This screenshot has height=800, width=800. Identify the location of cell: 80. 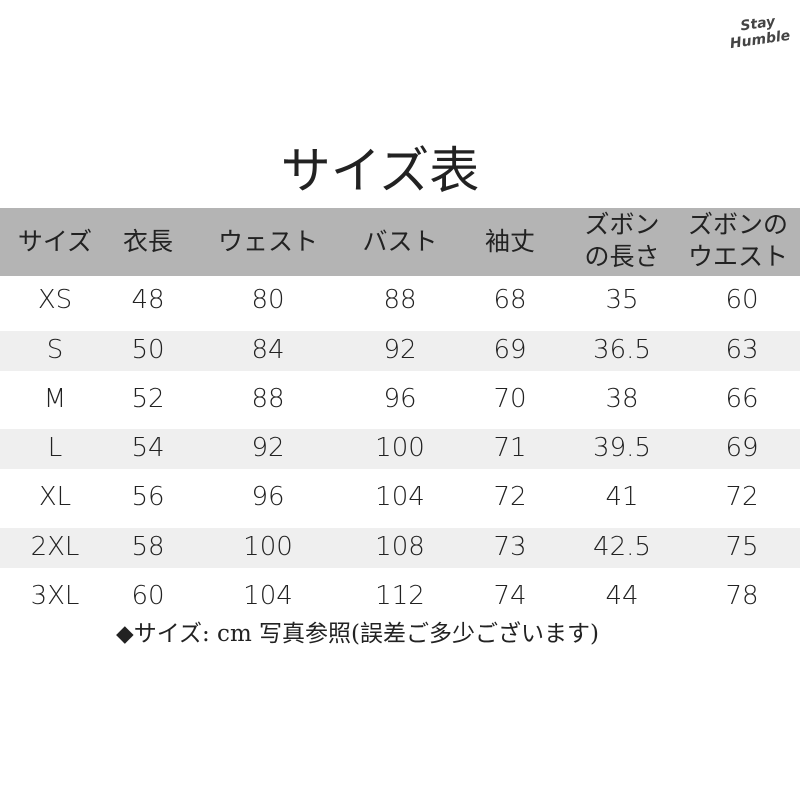
(268, 300).